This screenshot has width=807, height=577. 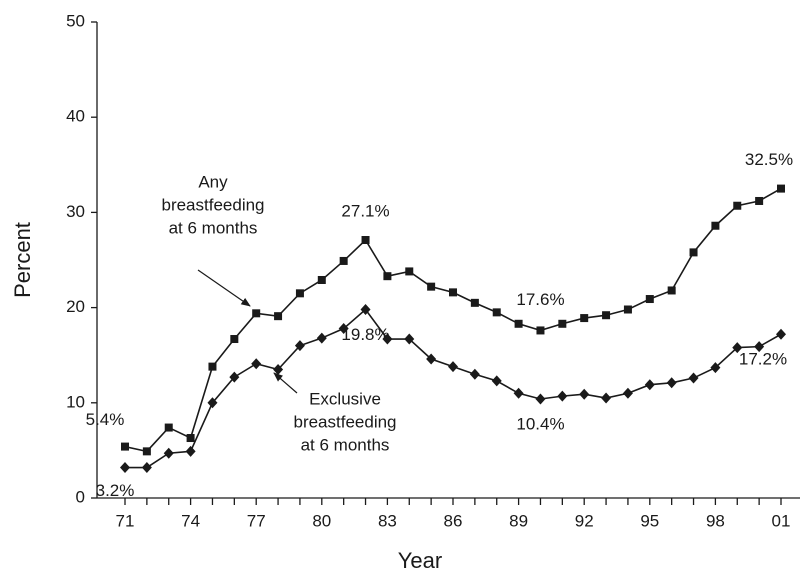 I want to click on y-tick-label: 0, so click(x=80, y=496).